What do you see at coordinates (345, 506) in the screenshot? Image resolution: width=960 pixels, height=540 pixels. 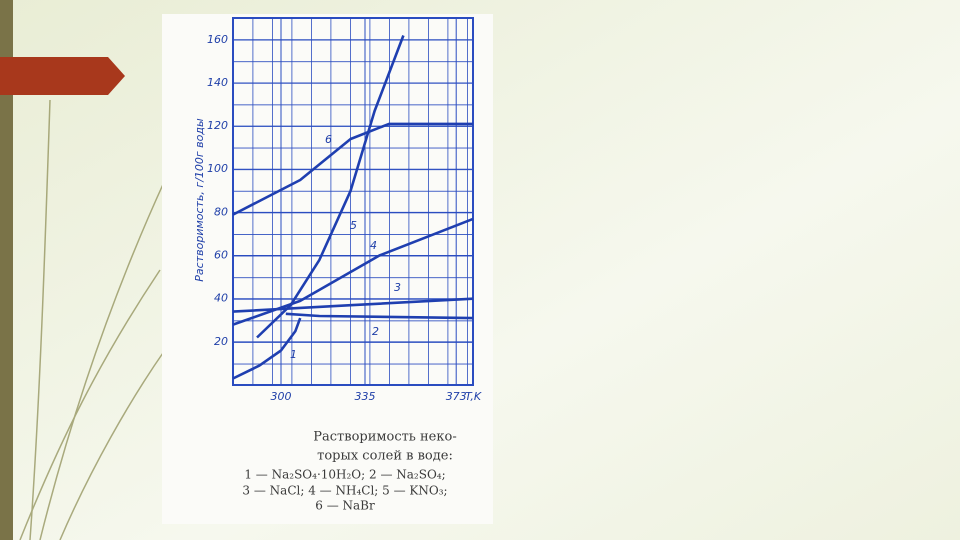 I see `caption-line: 6 — NaBr` at bounding box center [345, 506].